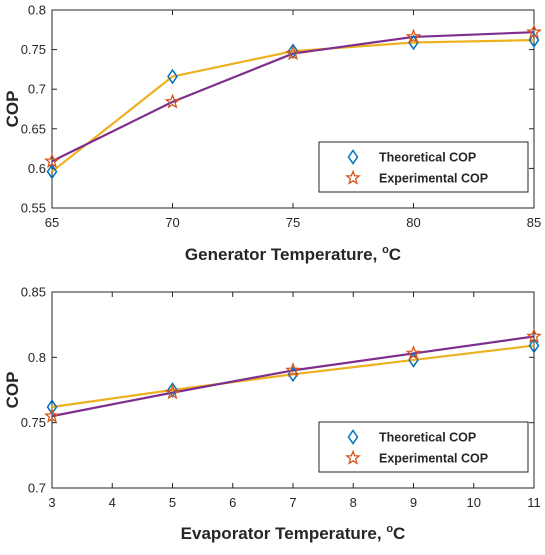  Describe the element at coordinates (293, 533) in the screenshot. I see `x-axis-title: Evaporator Temperature, oC` at that location.